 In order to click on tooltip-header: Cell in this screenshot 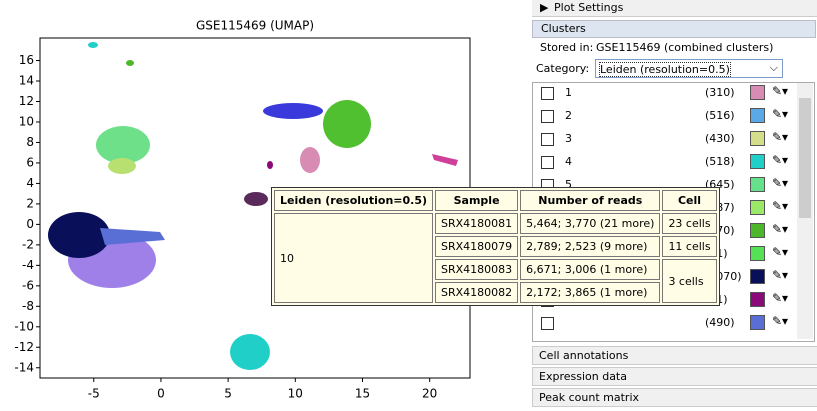, I will do `click(689, 200)`.